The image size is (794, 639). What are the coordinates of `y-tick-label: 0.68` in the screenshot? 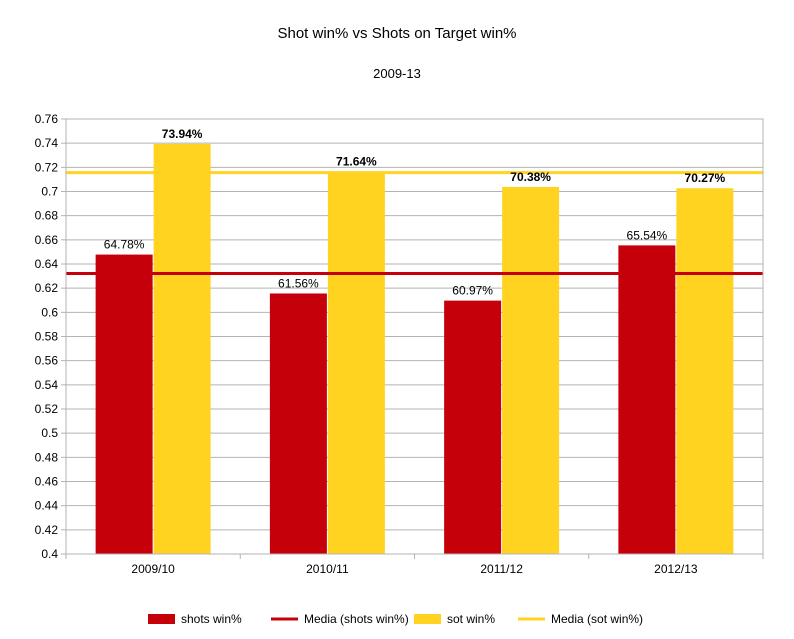 It's located at (47, 216).